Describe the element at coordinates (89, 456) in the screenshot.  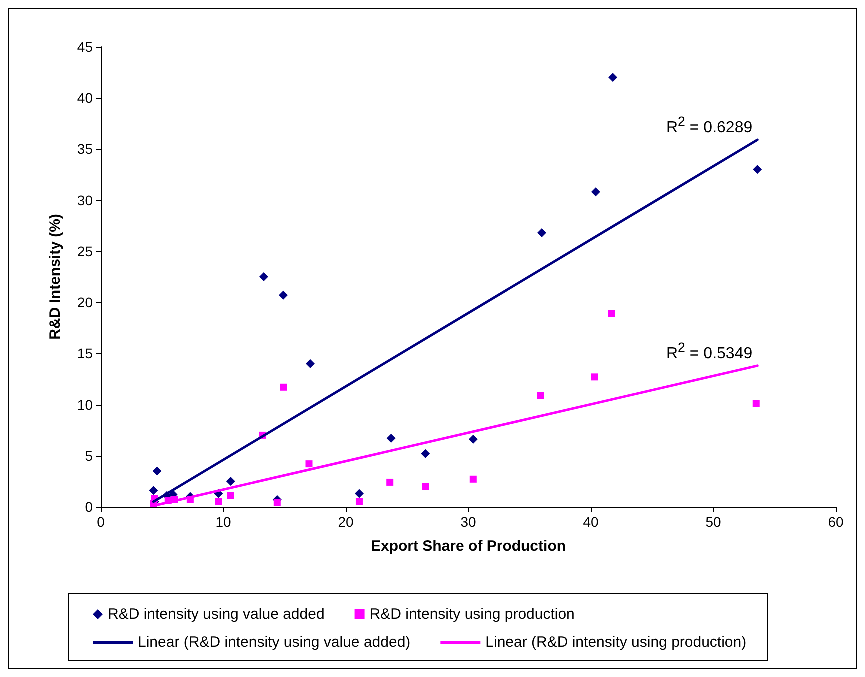
I see `y-tick-label: 5` at that location.